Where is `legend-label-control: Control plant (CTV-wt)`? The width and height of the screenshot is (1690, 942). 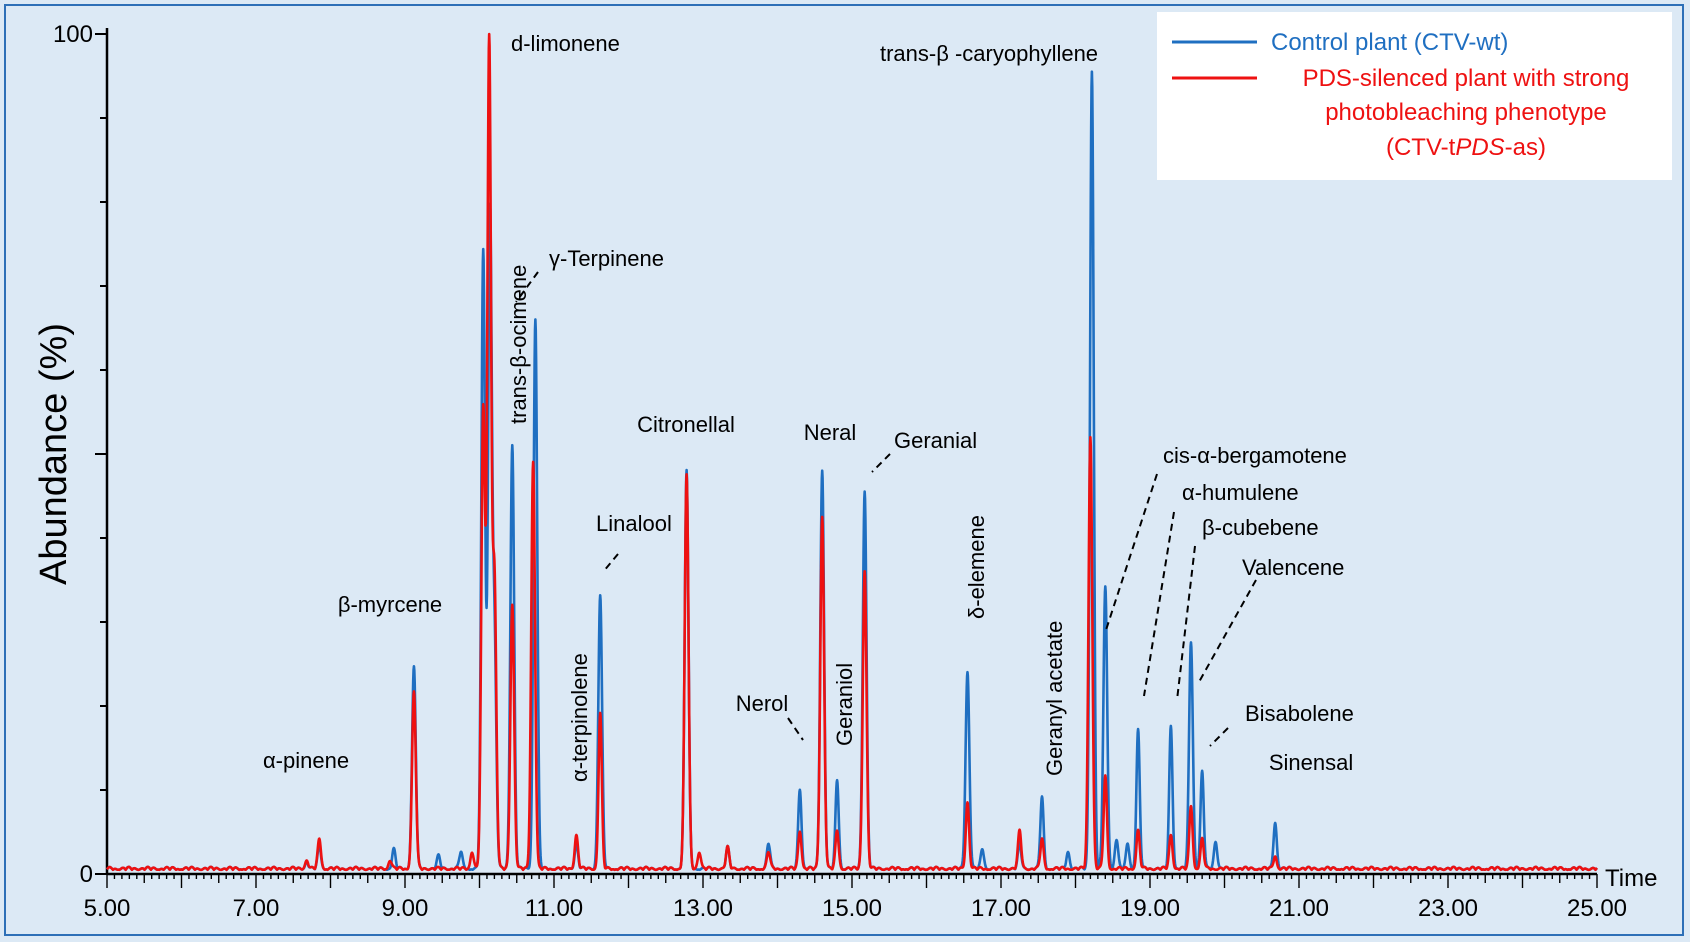 legend-label-control: Control plant (CTV-wt) is located at coordinates (1389, 42).